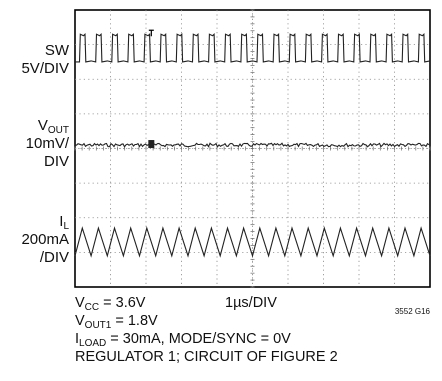 The image size is (442, 381). I want to click on trace-vout, so click(252, 145).